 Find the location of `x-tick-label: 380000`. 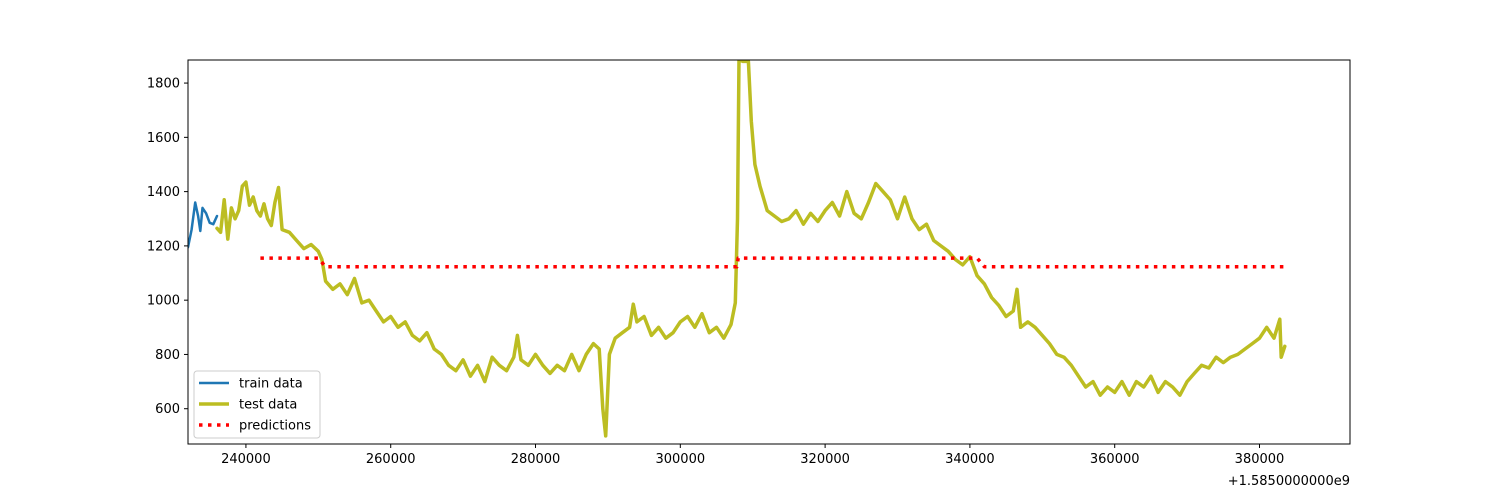

x-tick-label: 380000 is located at coordinates (1260, 459).